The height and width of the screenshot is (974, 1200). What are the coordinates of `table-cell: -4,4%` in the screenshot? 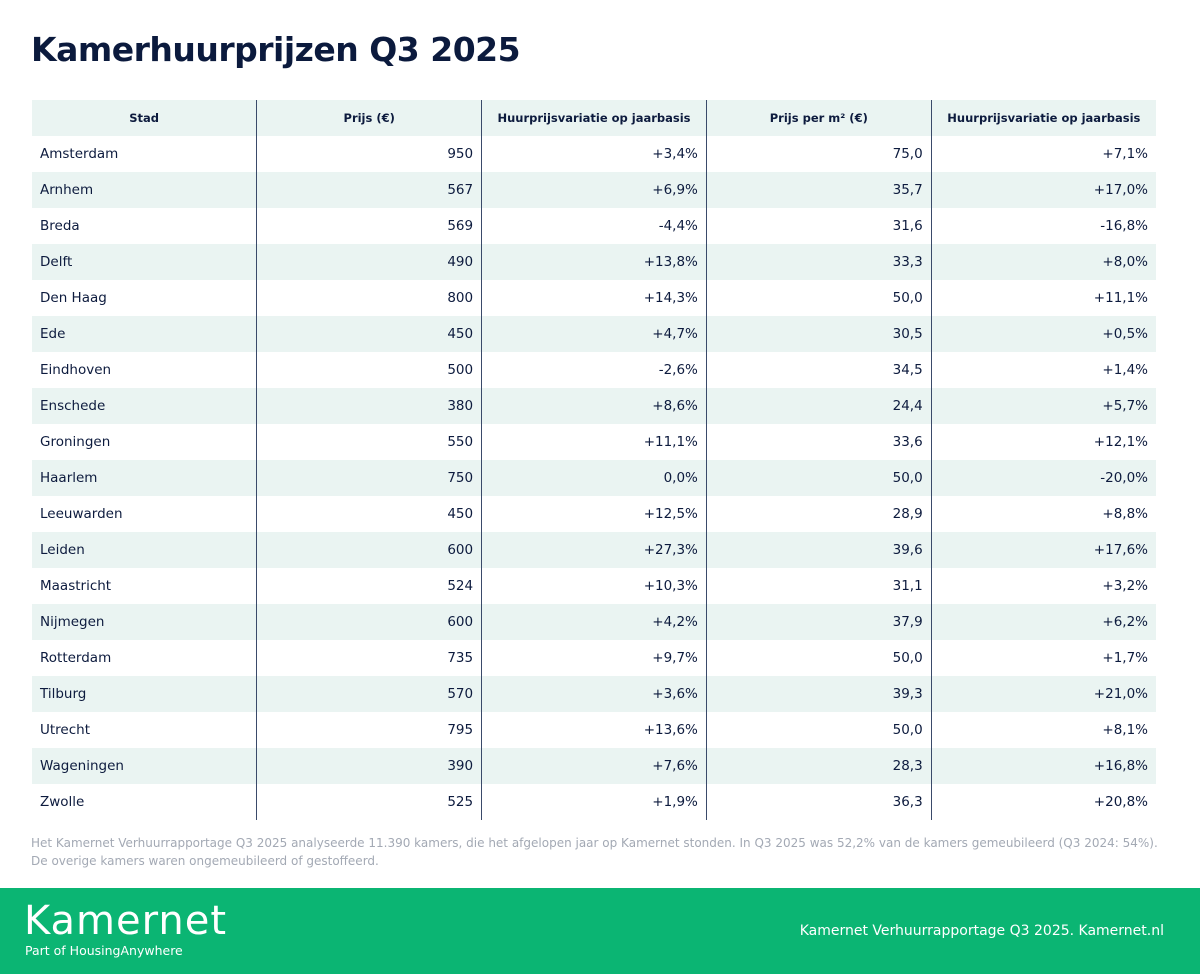 It's located at (594, 226).